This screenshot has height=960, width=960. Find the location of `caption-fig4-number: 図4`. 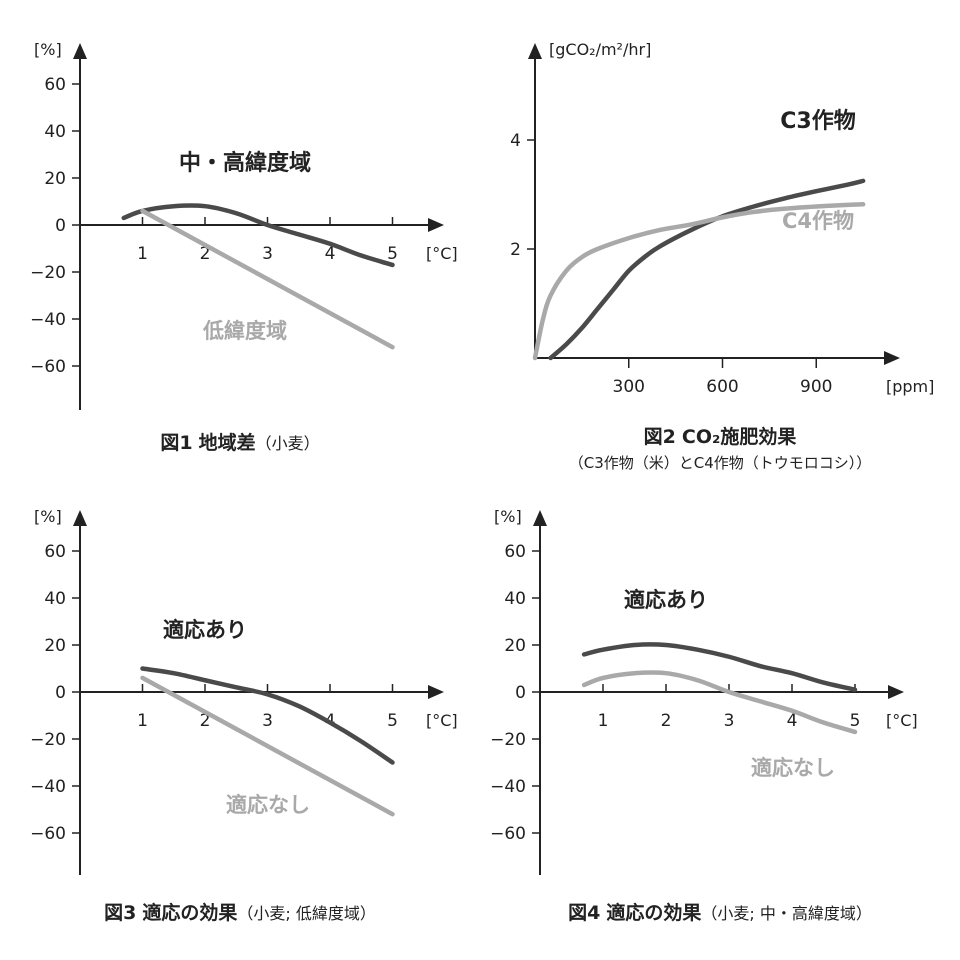

caption-fig4-number: 図4 is located at coordinates (584, 913).